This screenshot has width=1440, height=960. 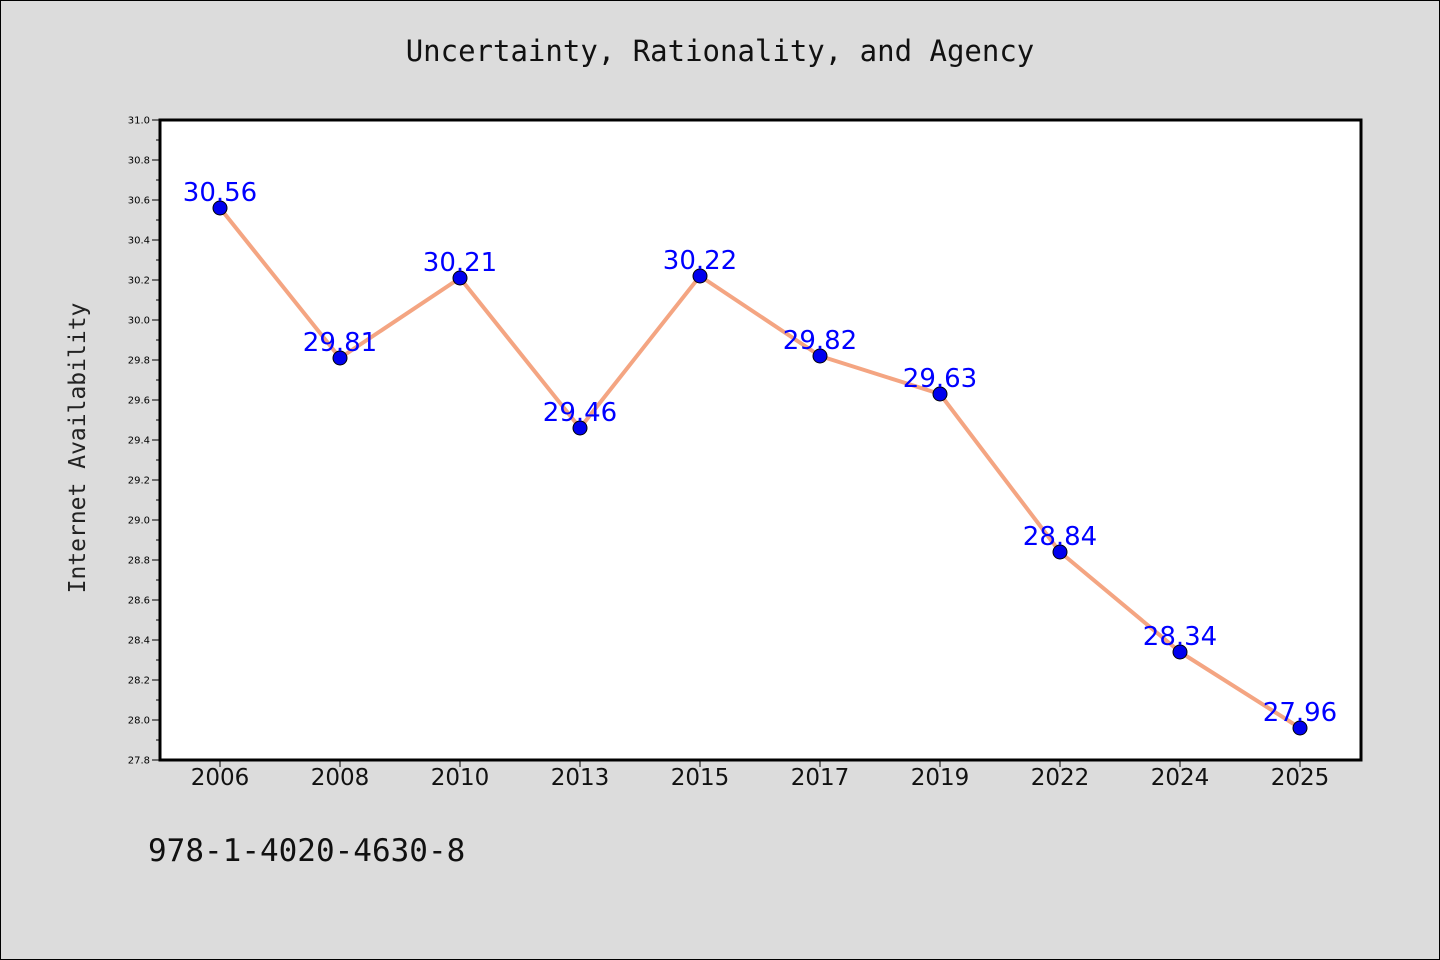 I want to click on y-tick-label: 29.2, so click(x=139, y=481).